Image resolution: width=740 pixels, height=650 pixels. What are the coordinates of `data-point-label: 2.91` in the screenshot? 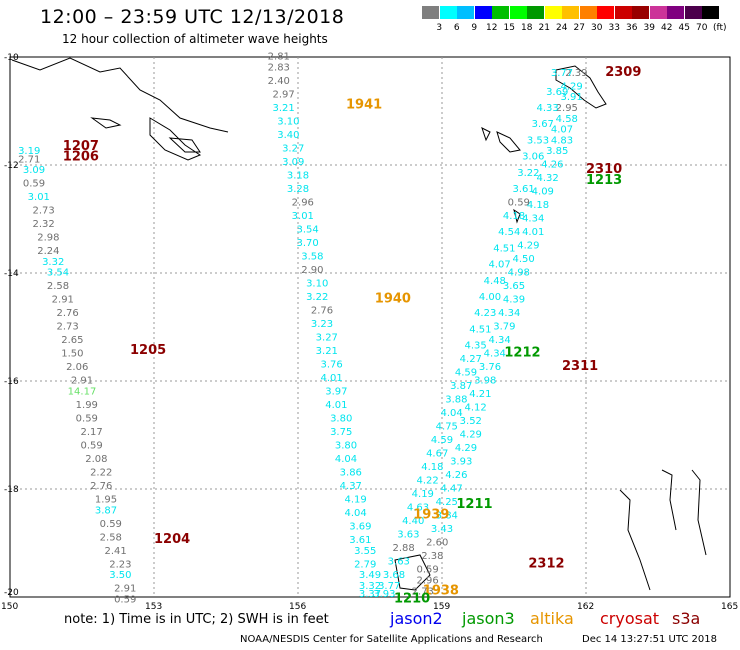 It's located at (63, 300).